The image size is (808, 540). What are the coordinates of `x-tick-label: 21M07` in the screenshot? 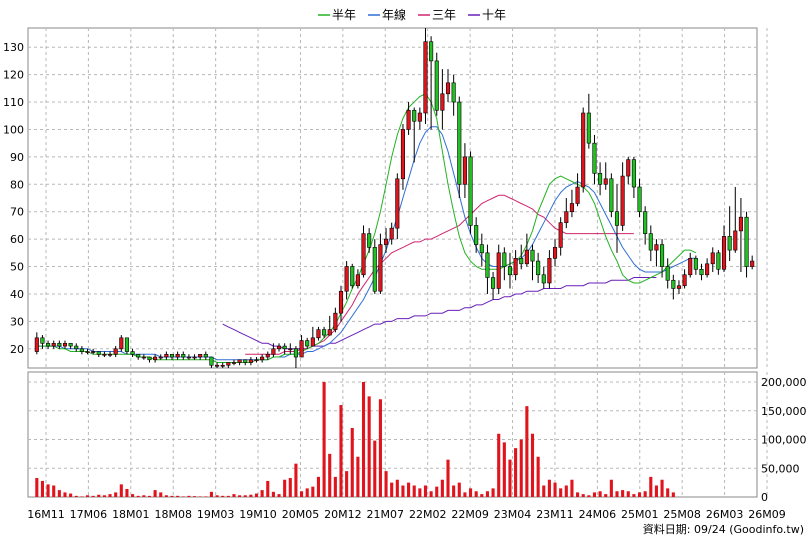 It's located at (386, 514).